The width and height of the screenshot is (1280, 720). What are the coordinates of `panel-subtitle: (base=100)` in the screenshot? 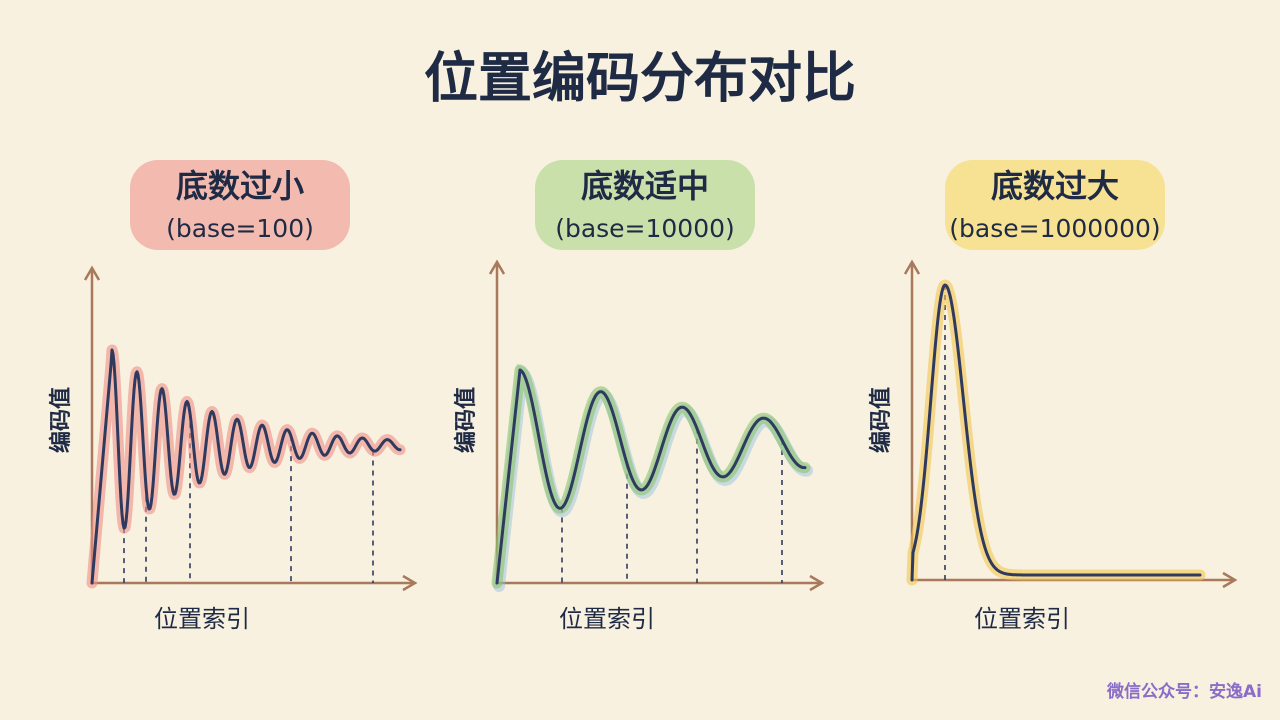 It's located at (240, 228).